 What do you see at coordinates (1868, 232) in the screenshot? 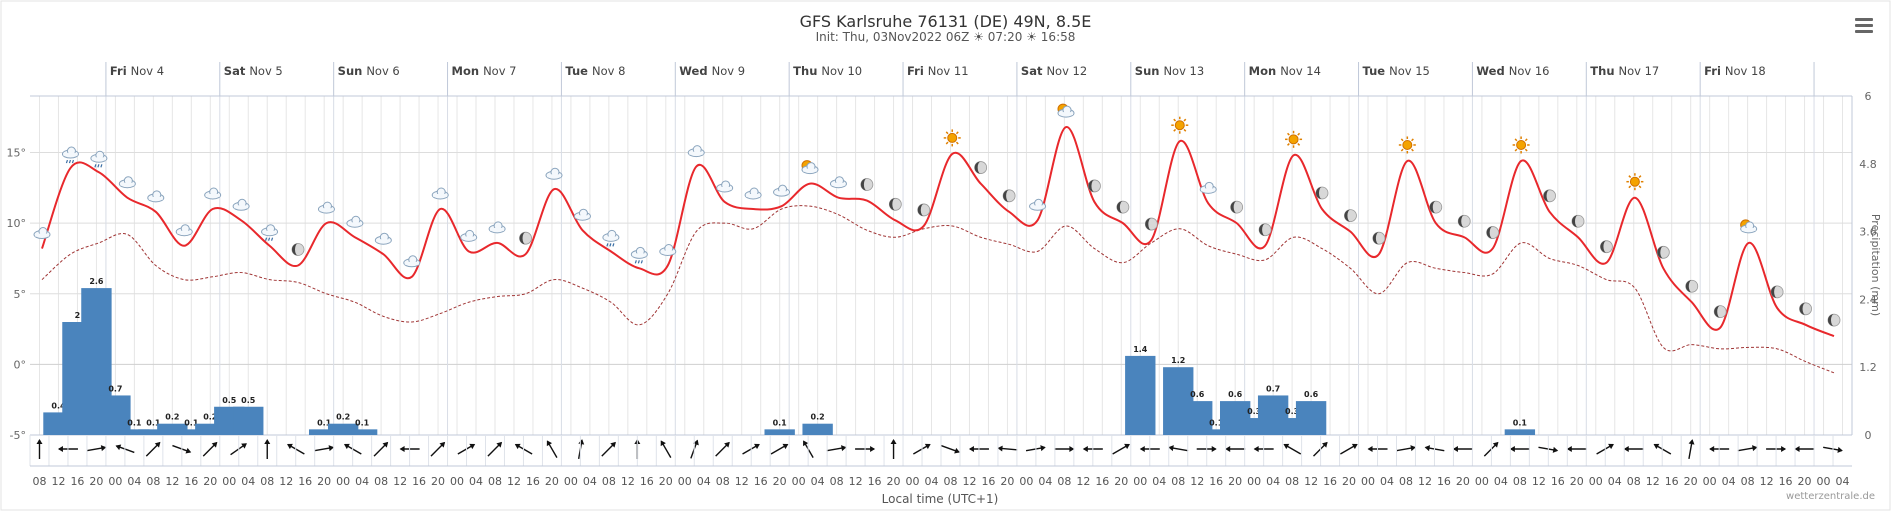
I see `y2-tick-label: 3.6` at bounding box center [1868, 232].